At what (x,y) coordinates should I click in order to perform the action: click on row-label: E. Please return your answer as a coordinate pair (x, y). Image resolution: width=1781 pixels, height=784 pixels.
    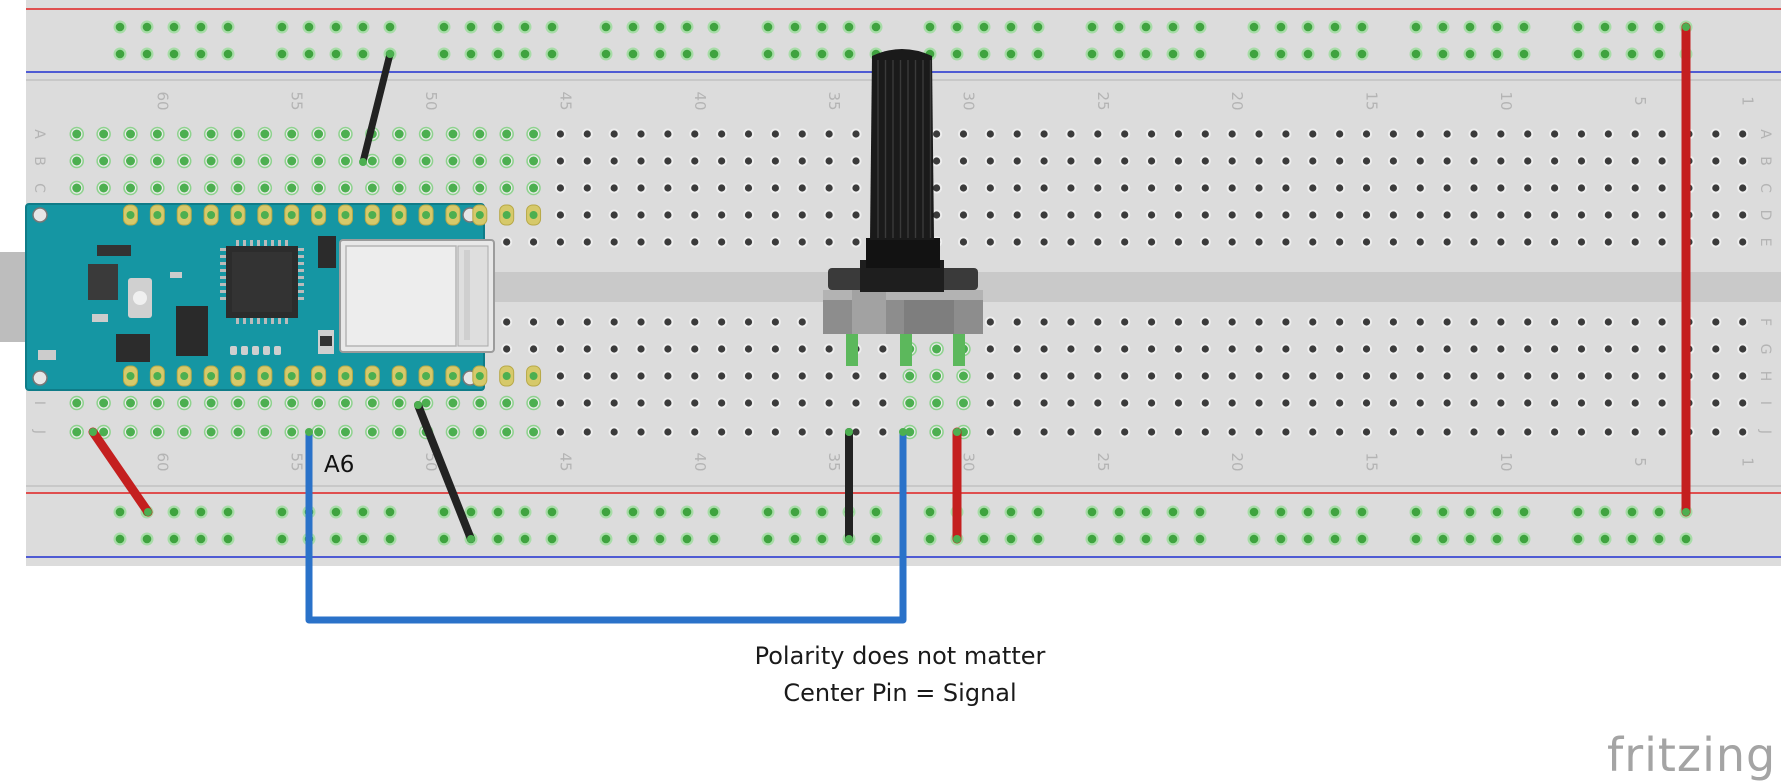
    Looking at the image, I should click on (1765, 242).